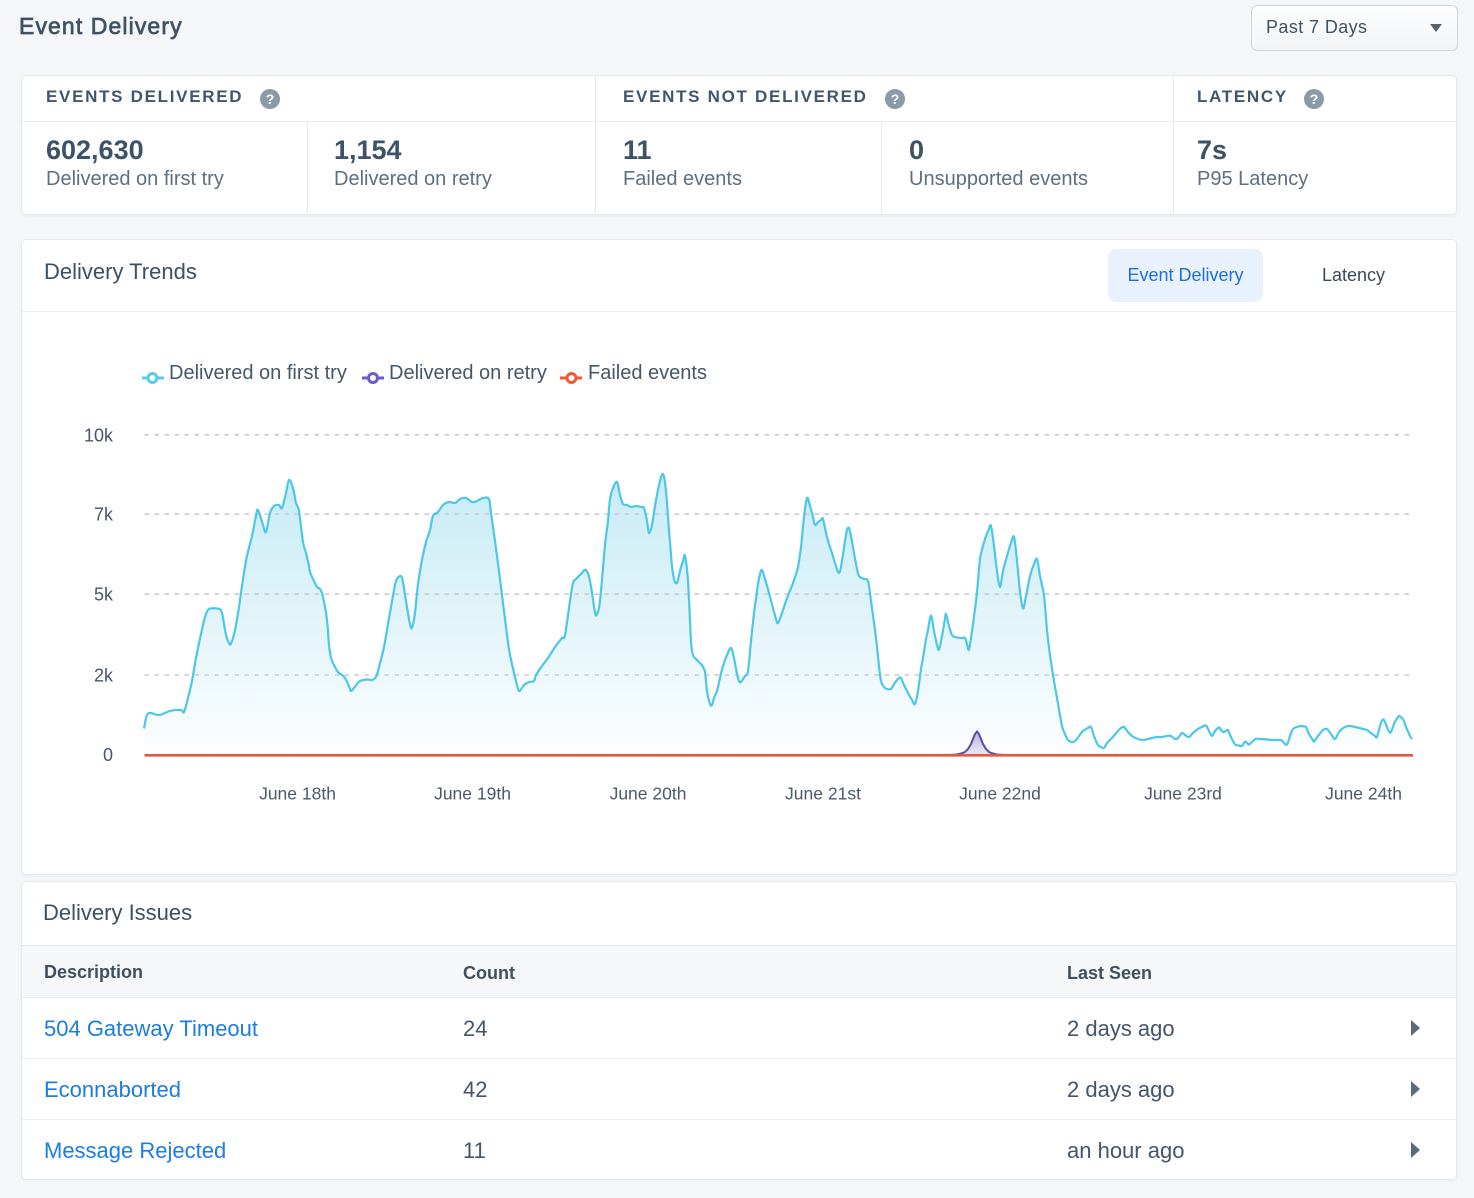  I want to click on svg-text: 7k, so click(104, 515).